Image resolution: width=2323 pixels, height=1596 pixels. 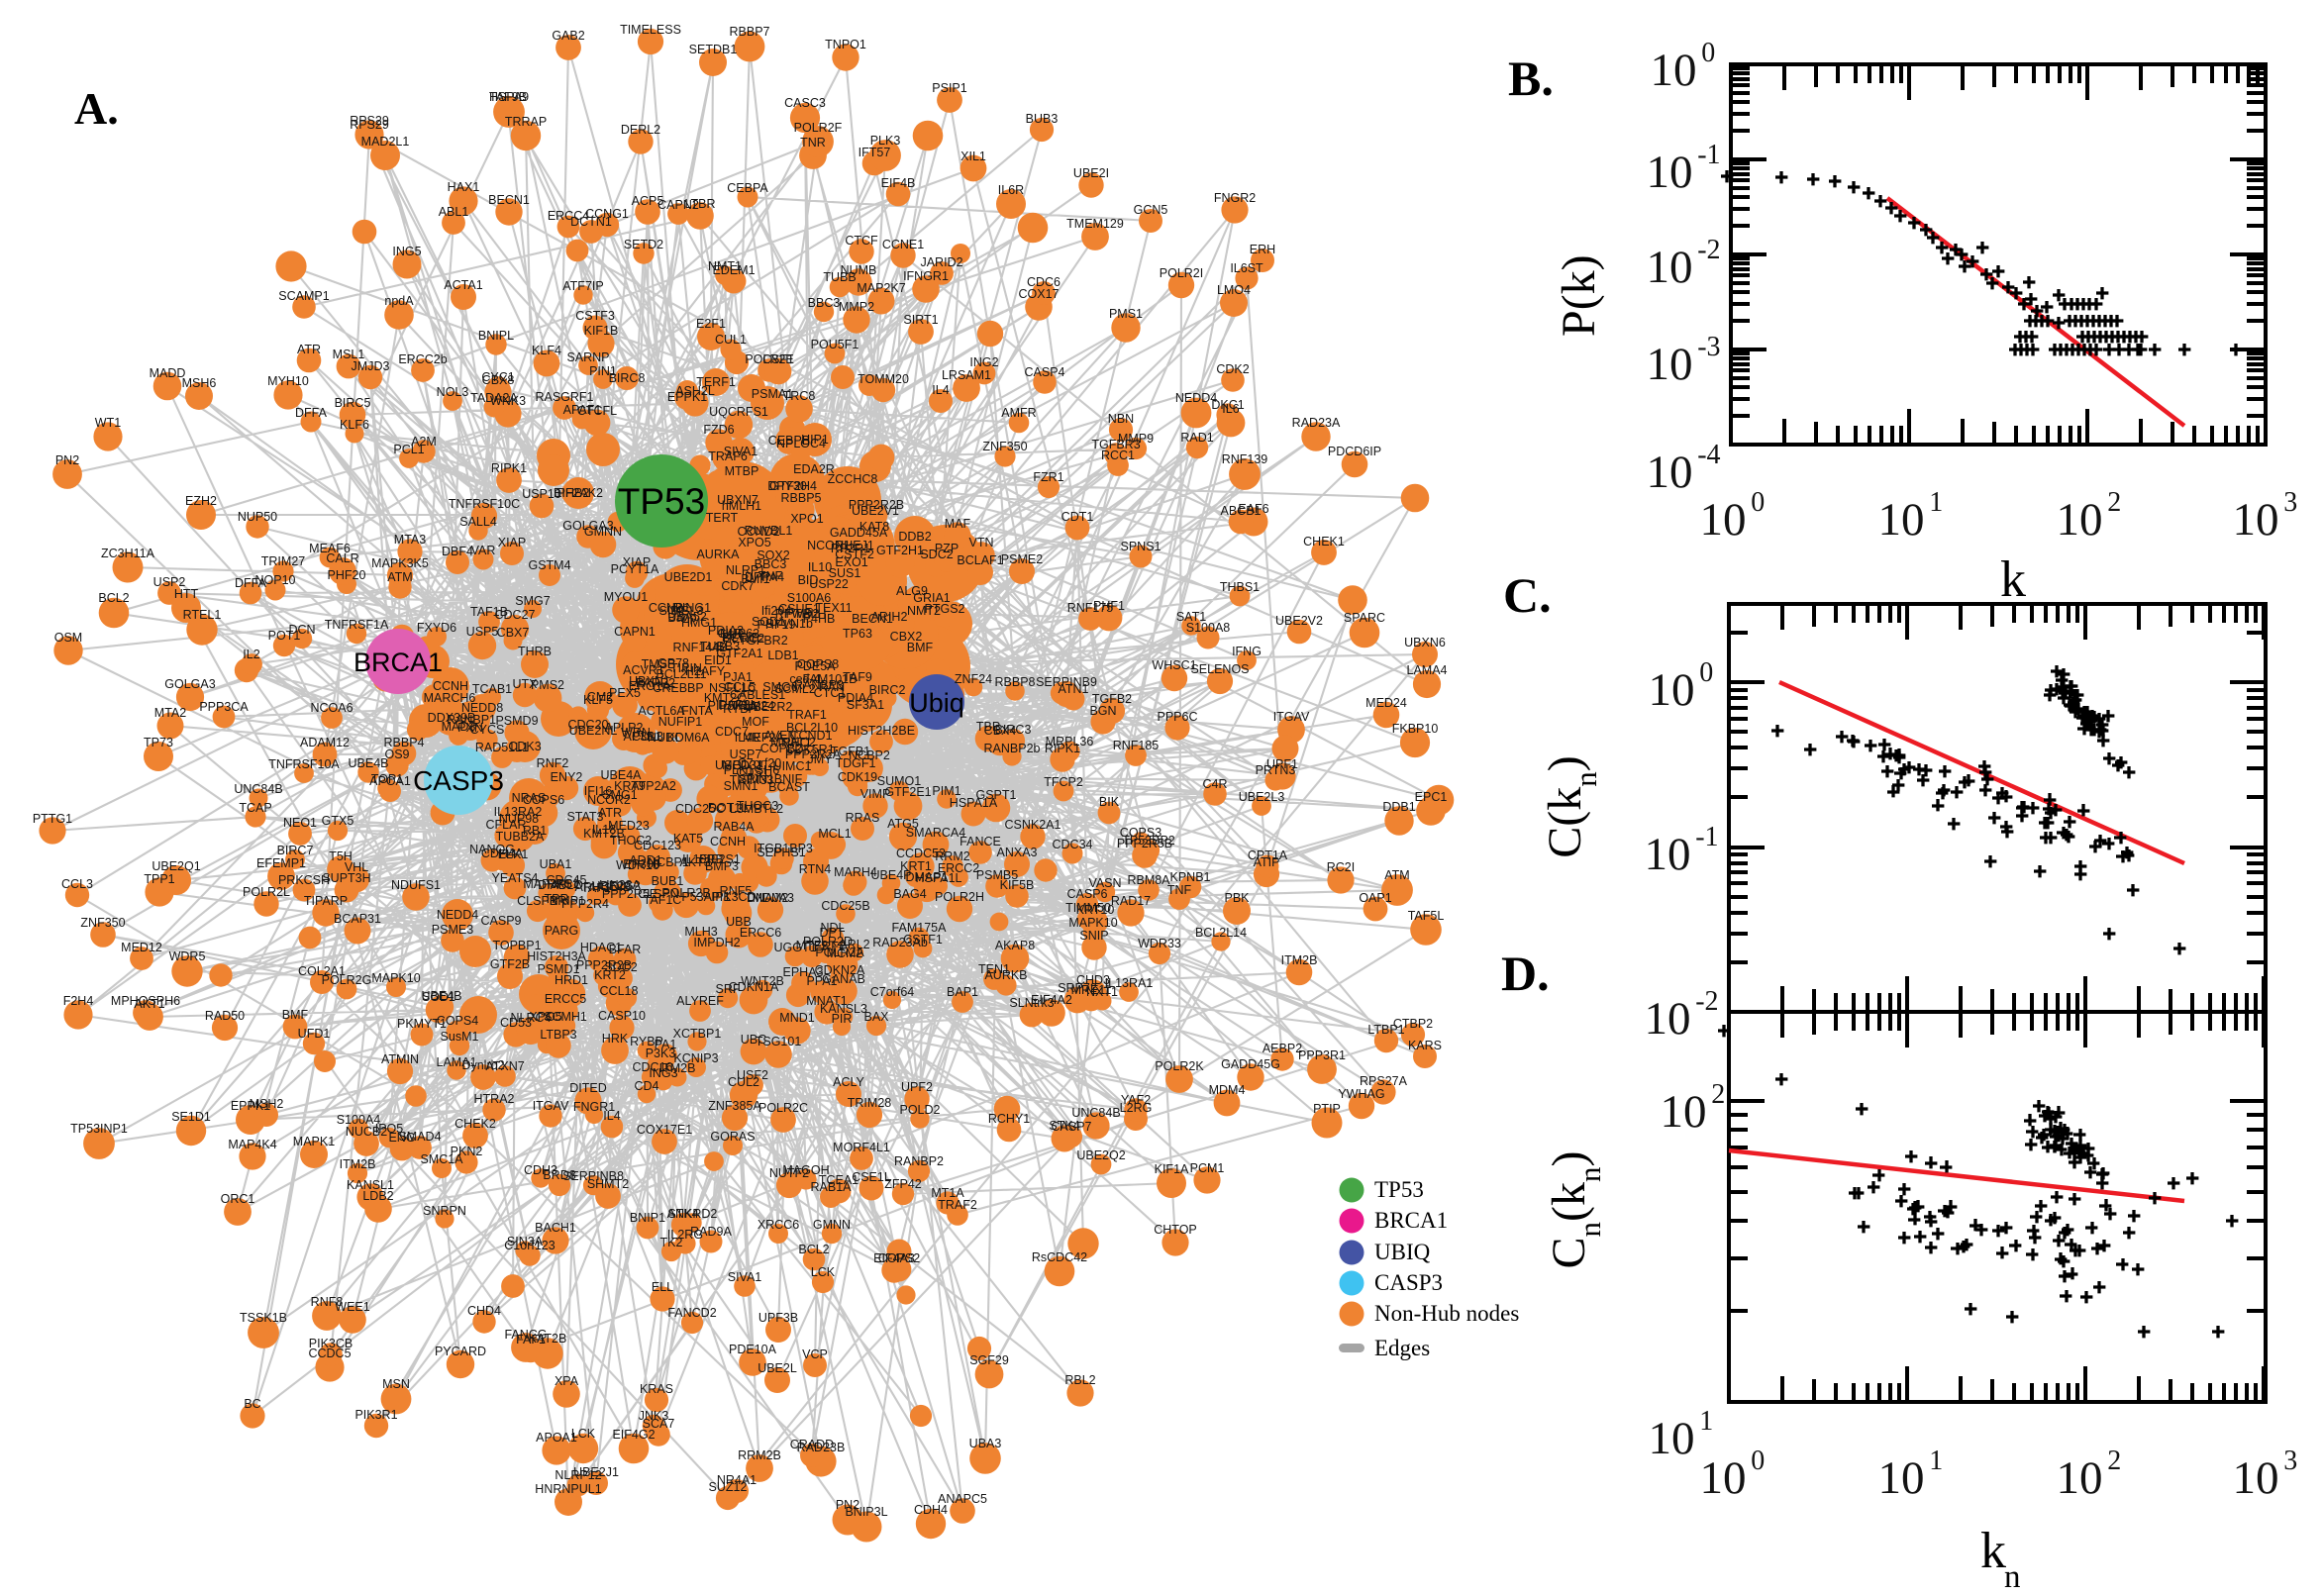 I want to click on svg-text: LRSAM1, so click(x=966, y=375).